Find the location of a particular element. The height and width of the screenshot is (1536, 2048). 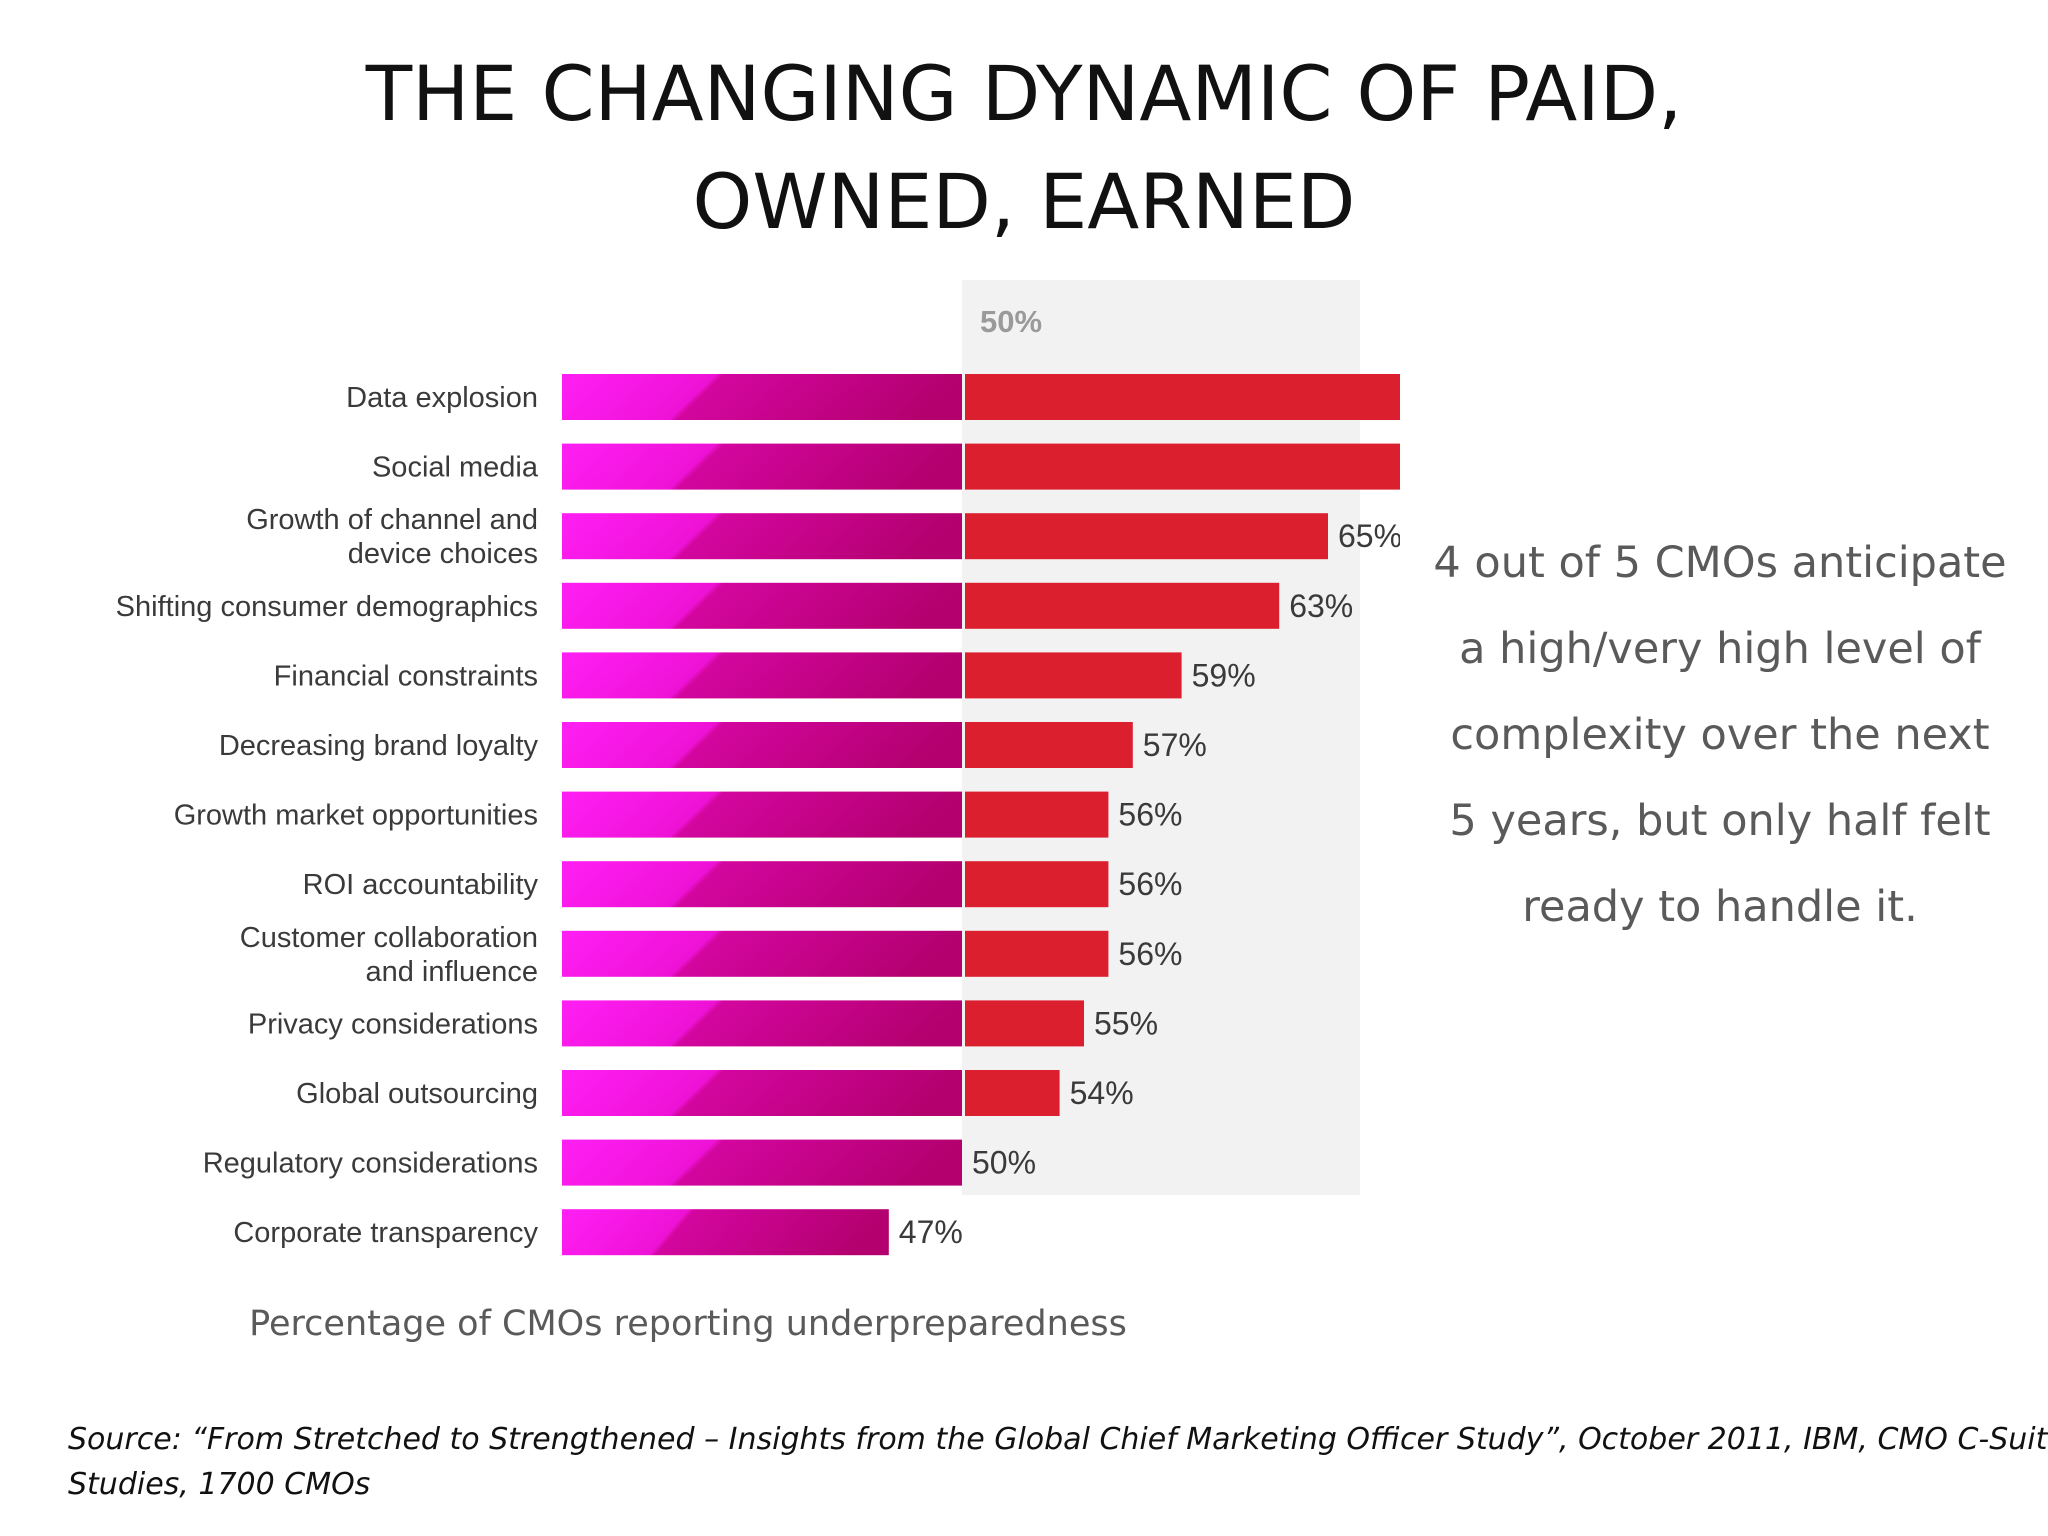

value-label-4: 63% is located at coordinates (1321, 606).